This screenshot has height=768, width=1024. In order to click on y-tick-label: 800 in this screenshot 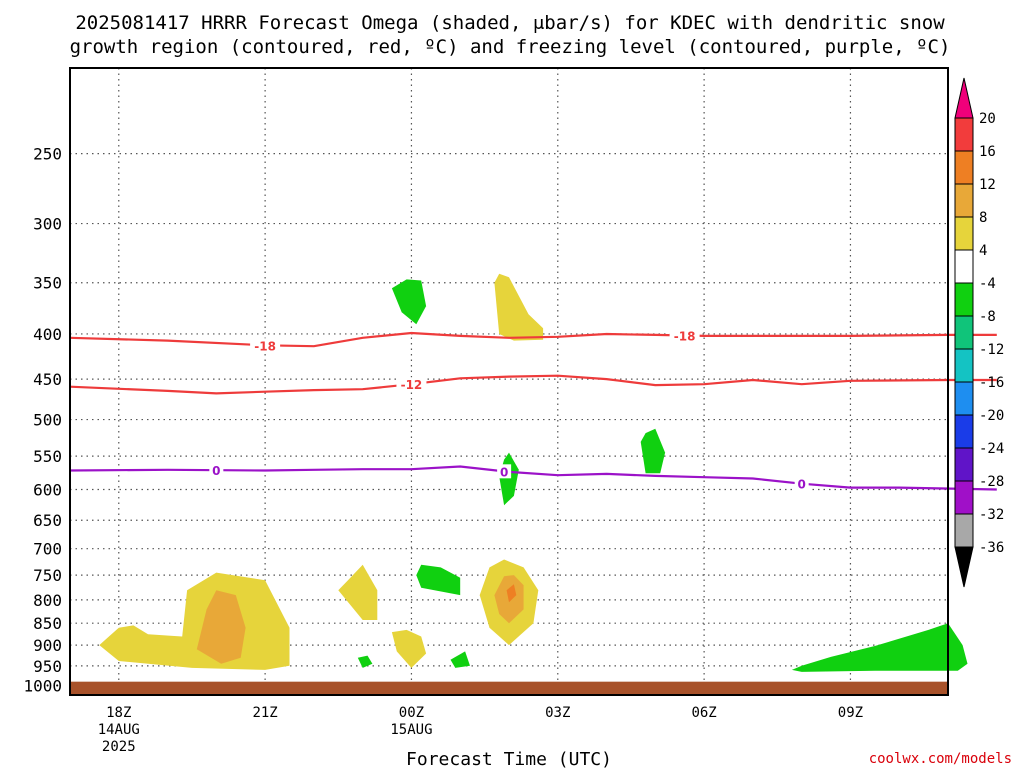, I will do `click(47, 600)`.